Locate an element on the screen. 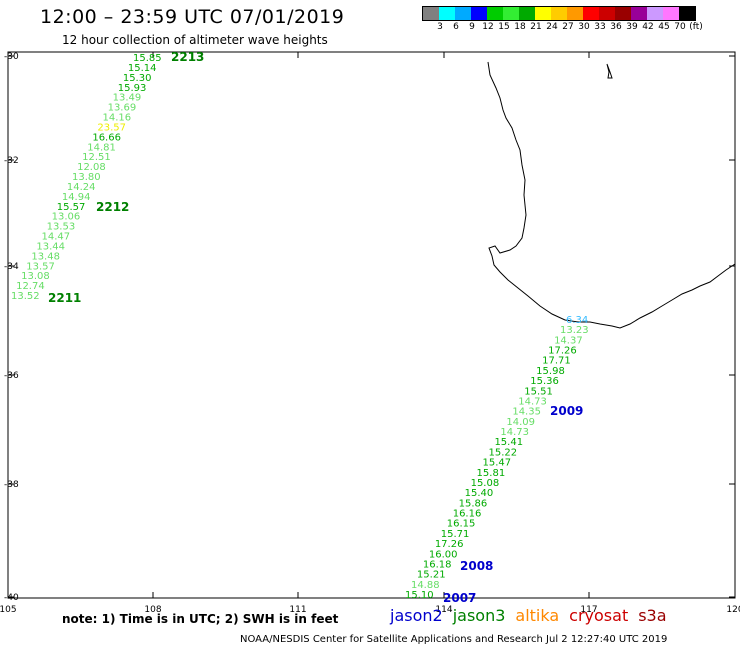  swh-value-west: 14.94 is located at coordinates (76, 197).